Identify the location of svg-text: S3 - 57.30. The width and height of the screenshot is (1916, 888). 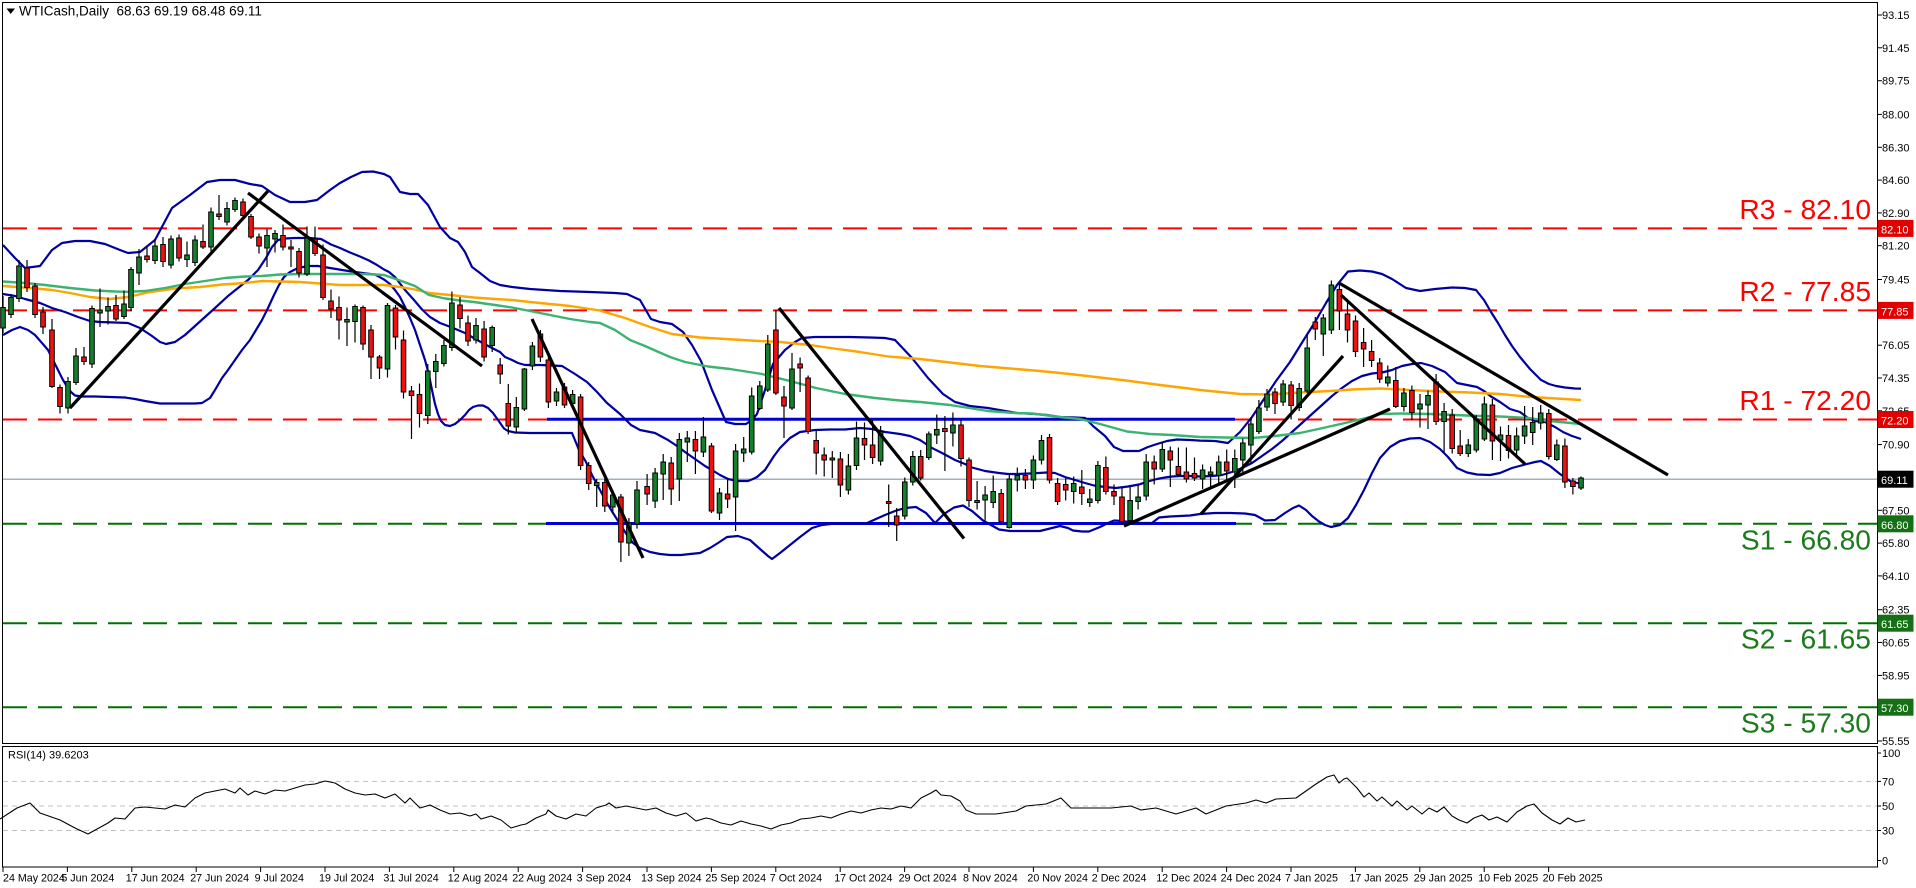
(1806, 723).